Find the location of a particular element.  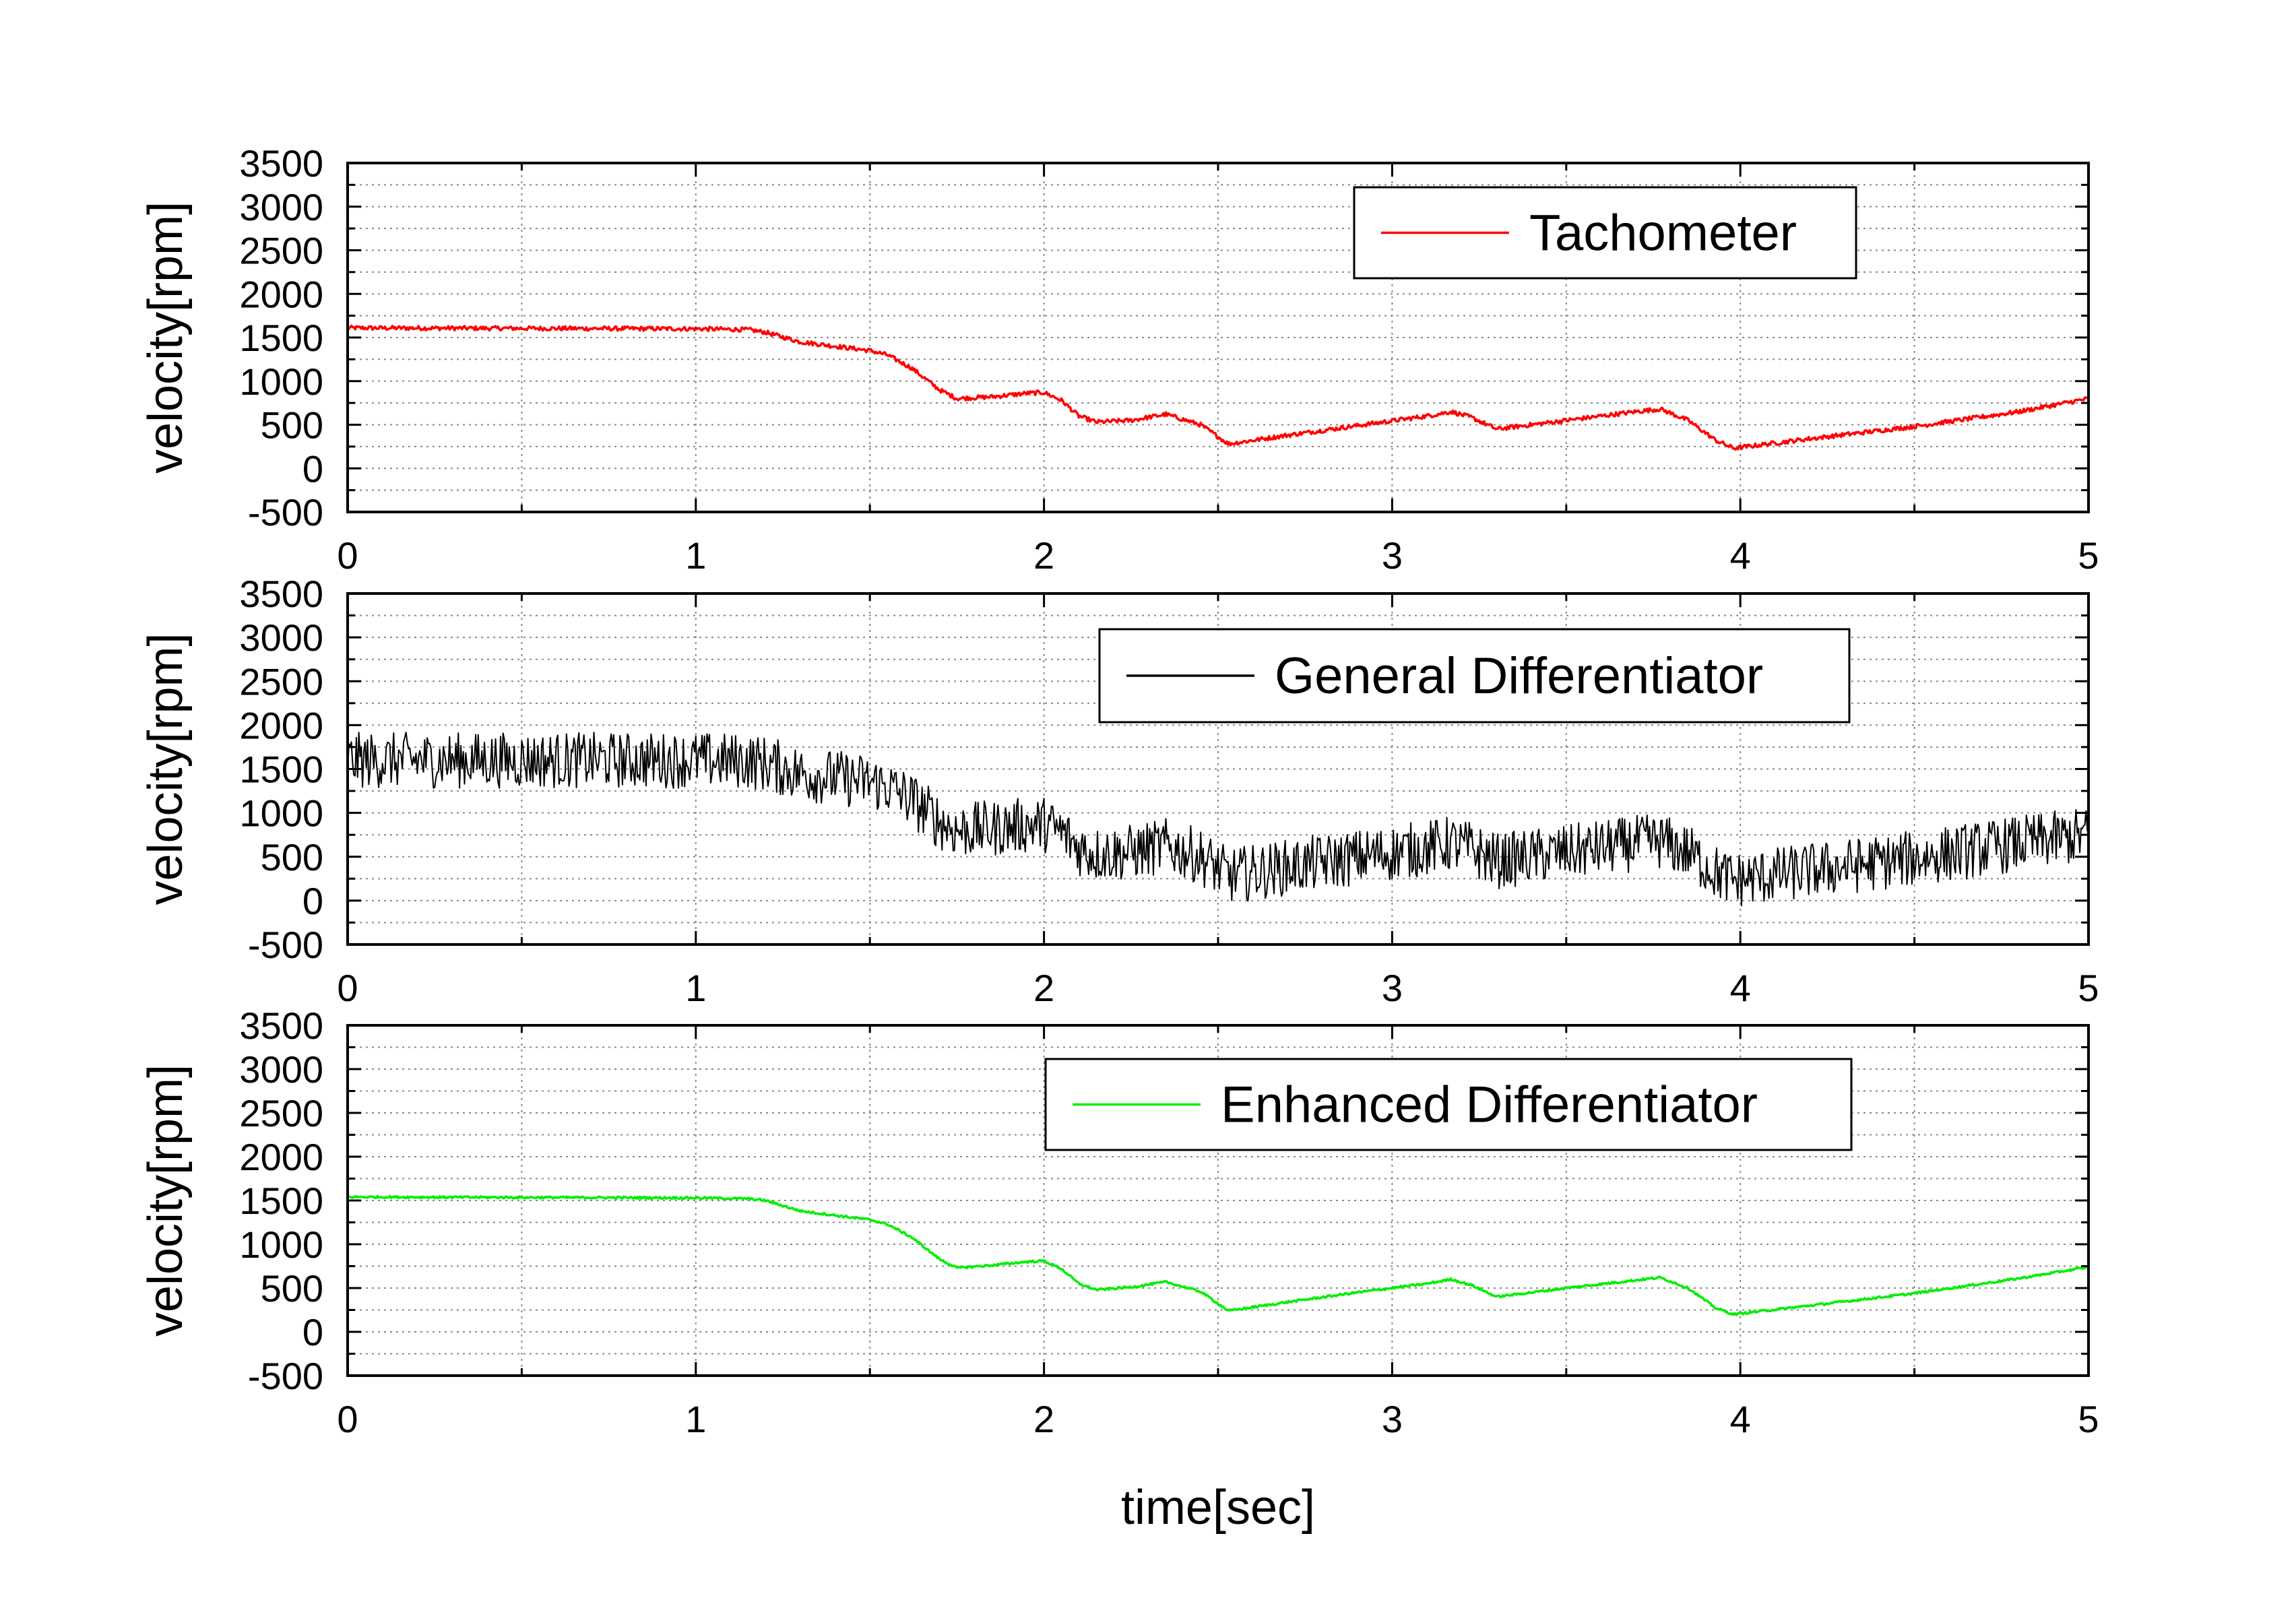

legend: Tachometer is located at coordinates (1605, 233).